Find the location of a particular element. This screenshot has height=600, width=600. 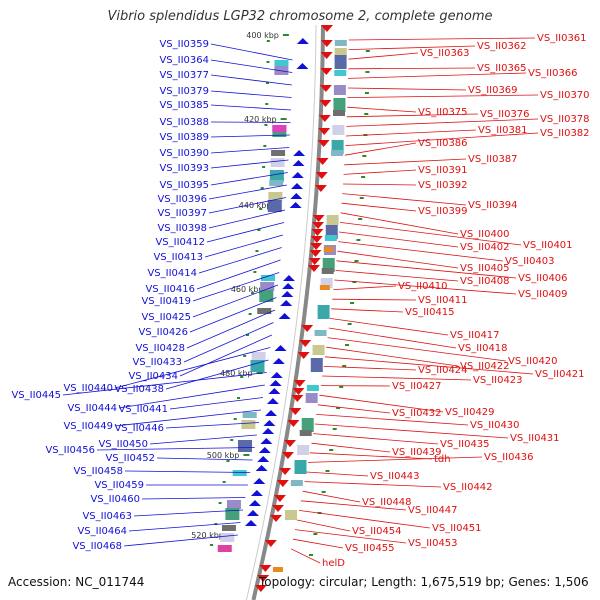

gene-label-right: VS_II0361 is located at coordinates (562, 38).